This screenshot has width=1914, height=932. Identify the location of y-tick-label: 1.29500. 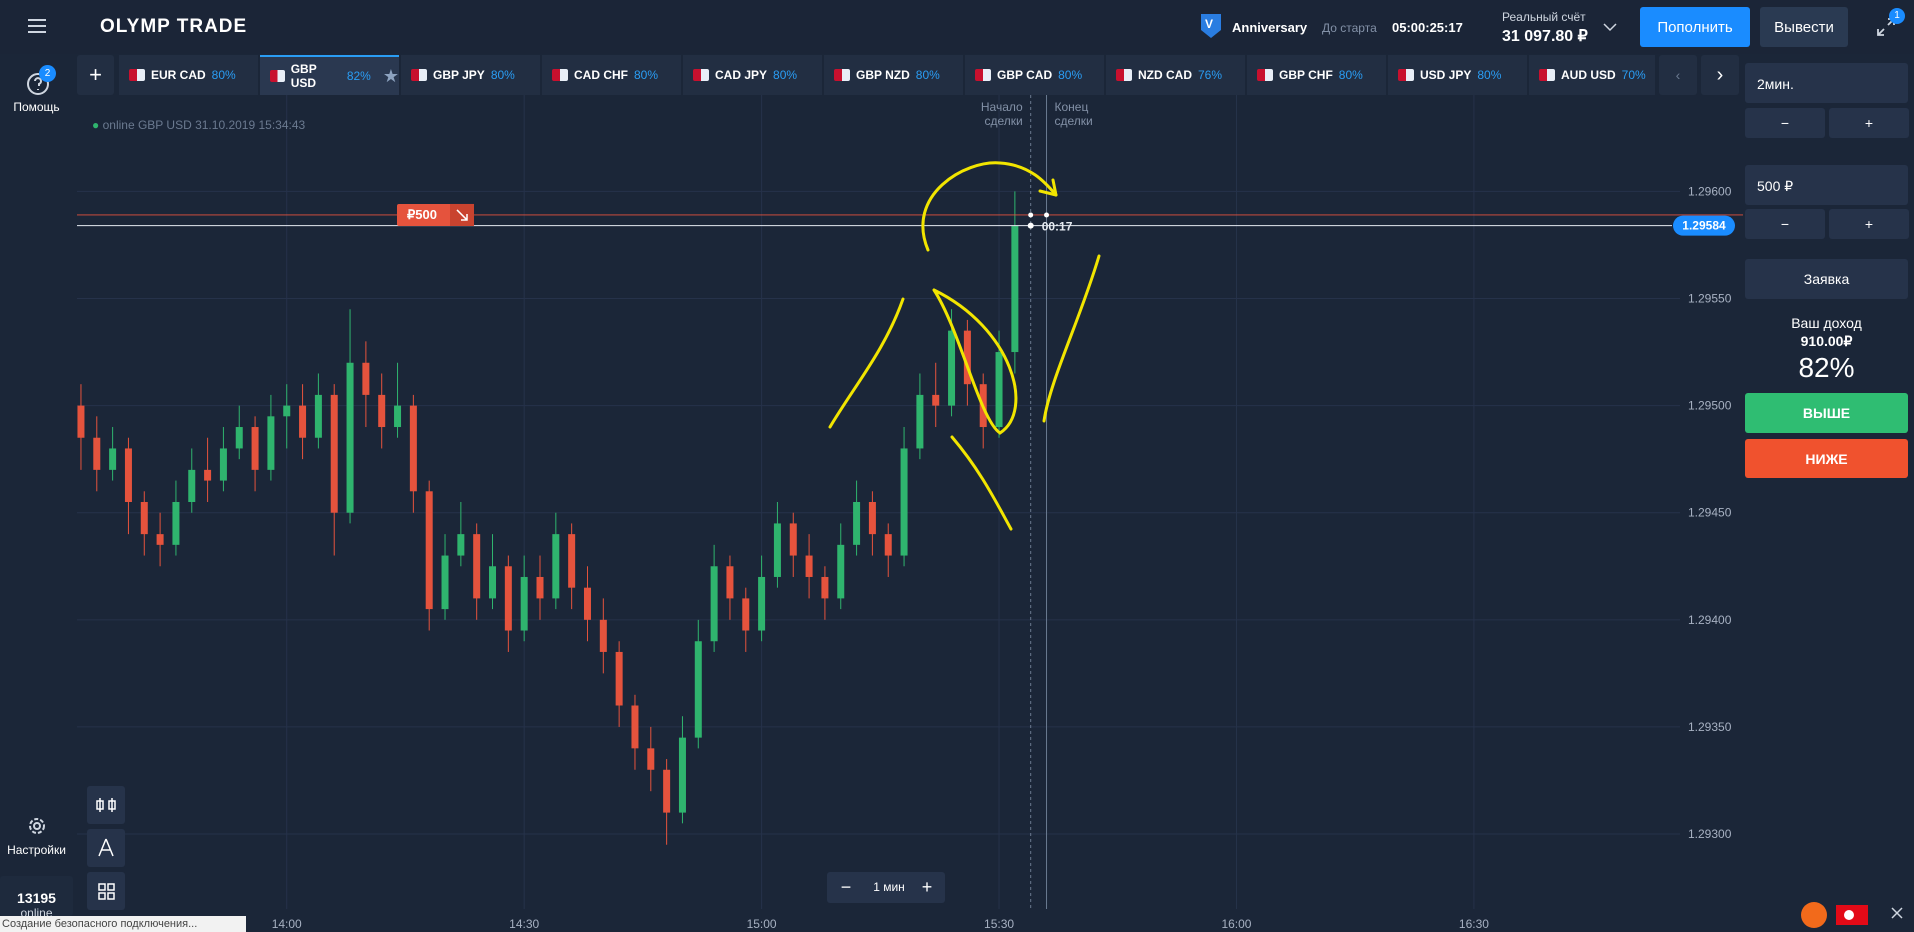
(1710, 406).